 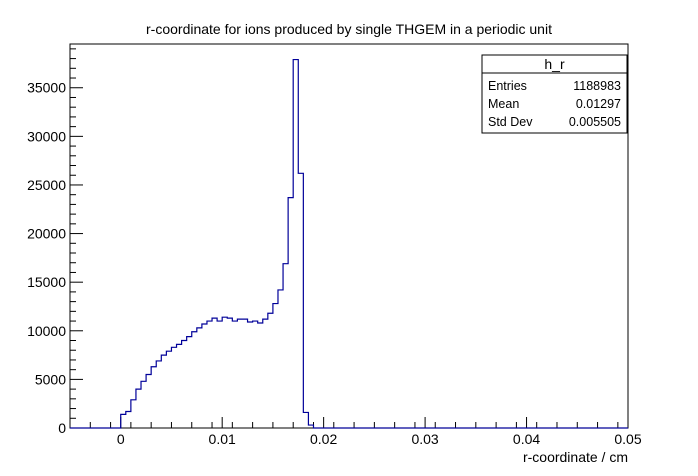 I want to click on stats-stddev-label: Std Dev, so click(x=510, y=122).